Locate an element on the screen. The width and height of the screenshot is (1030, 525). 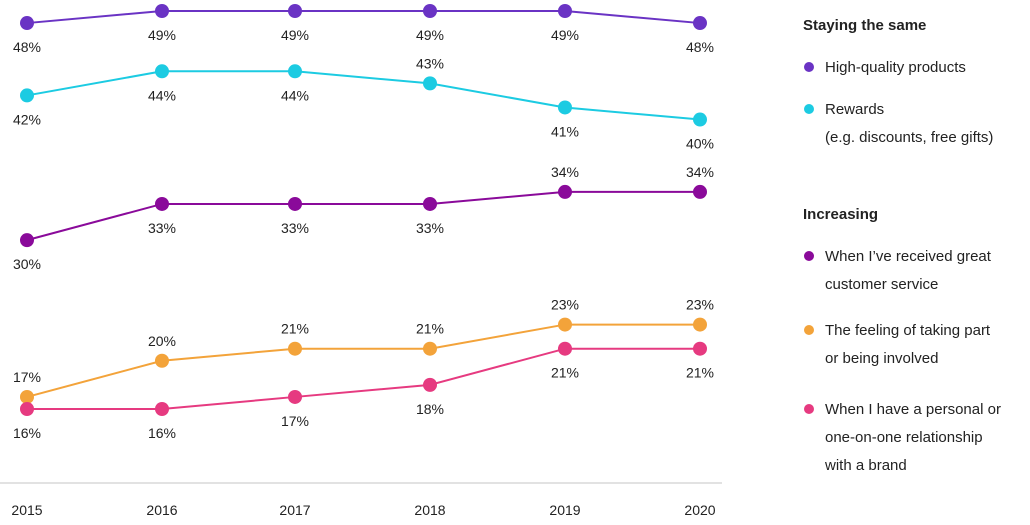
data-label: 18% is located at coordinates (430, 409).